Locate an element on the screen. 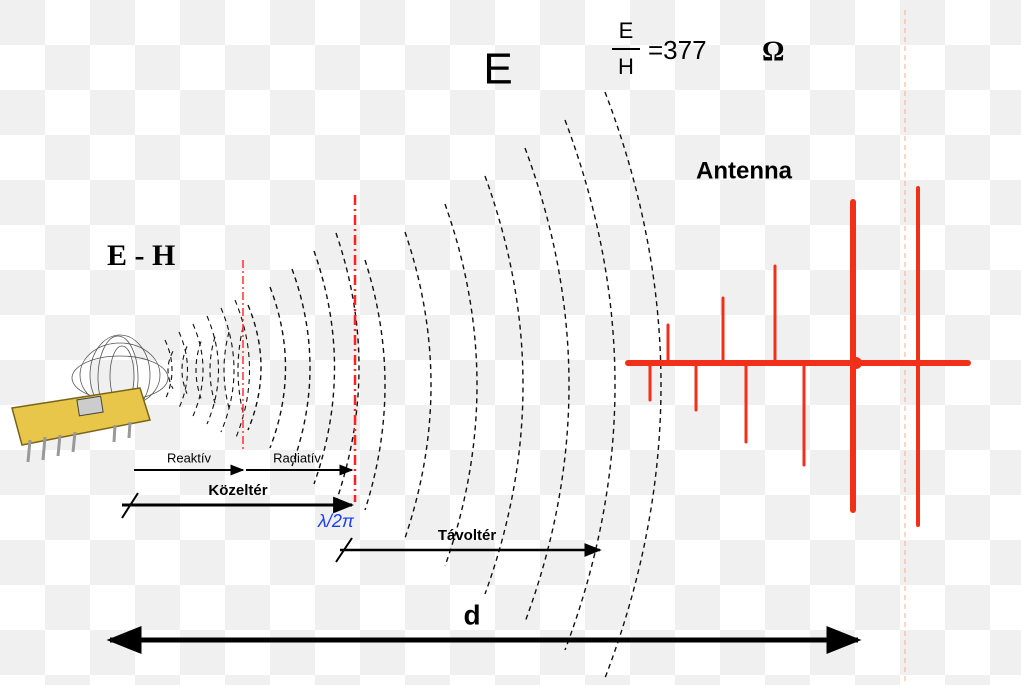 The height and width of the screenshot is (685, 1021). formula-numerator: E is located at coordinates (626, 30).